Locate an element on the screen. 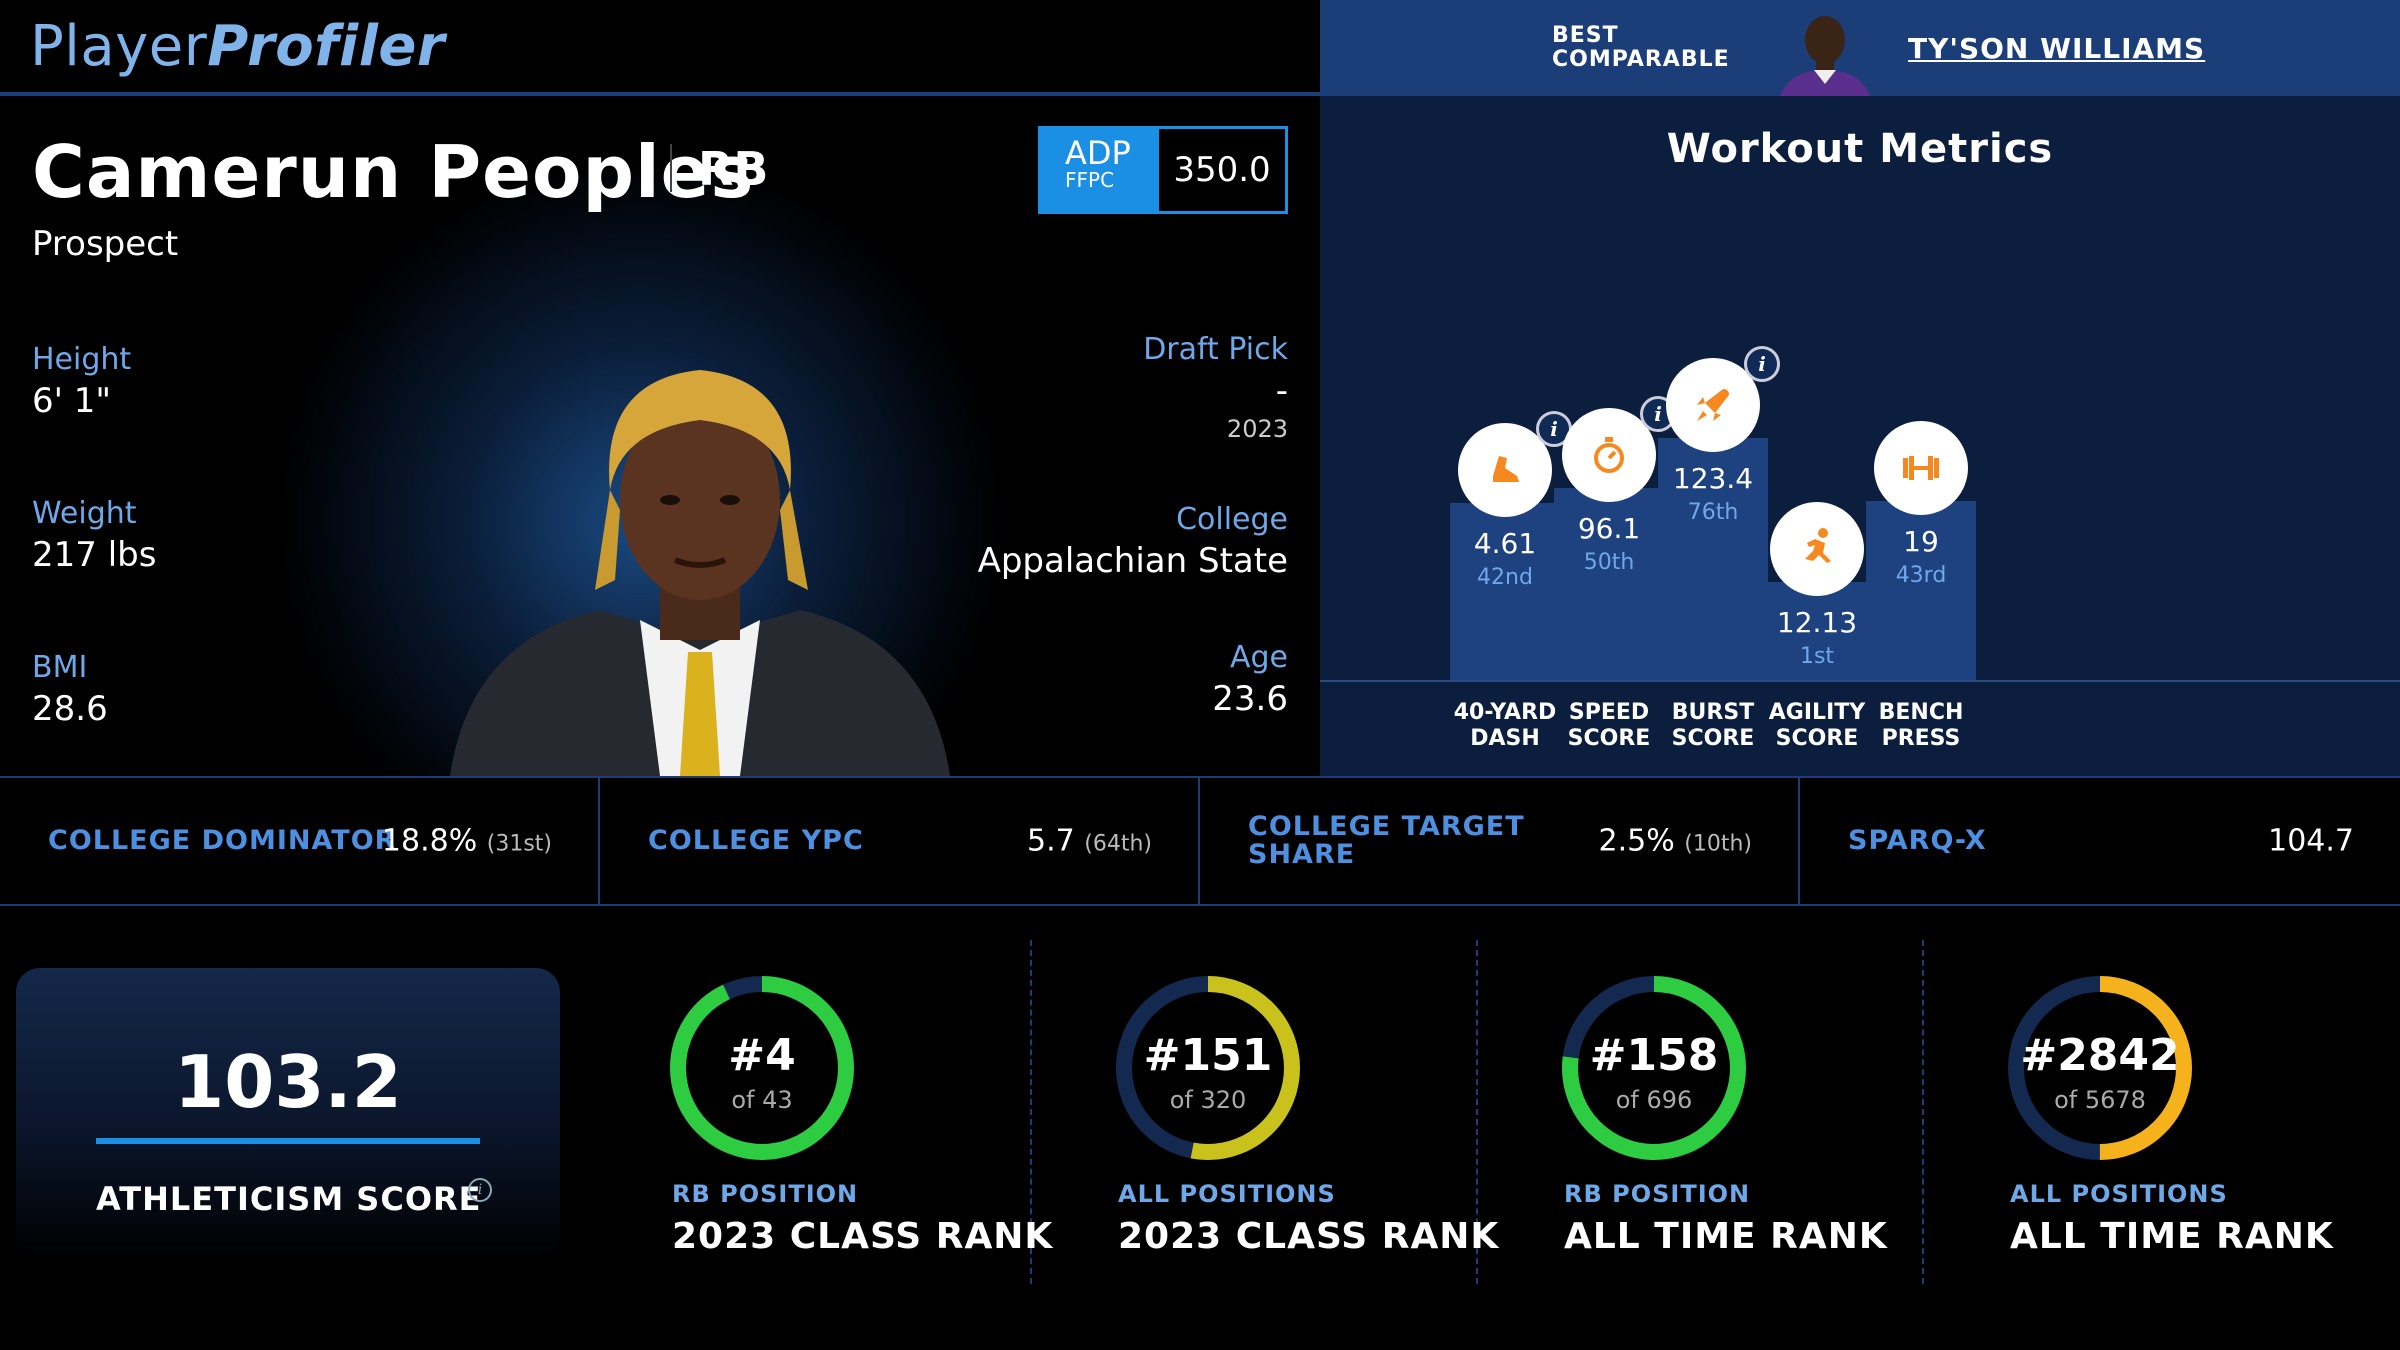  barbell-icon is located at coordinates (1921, 468).